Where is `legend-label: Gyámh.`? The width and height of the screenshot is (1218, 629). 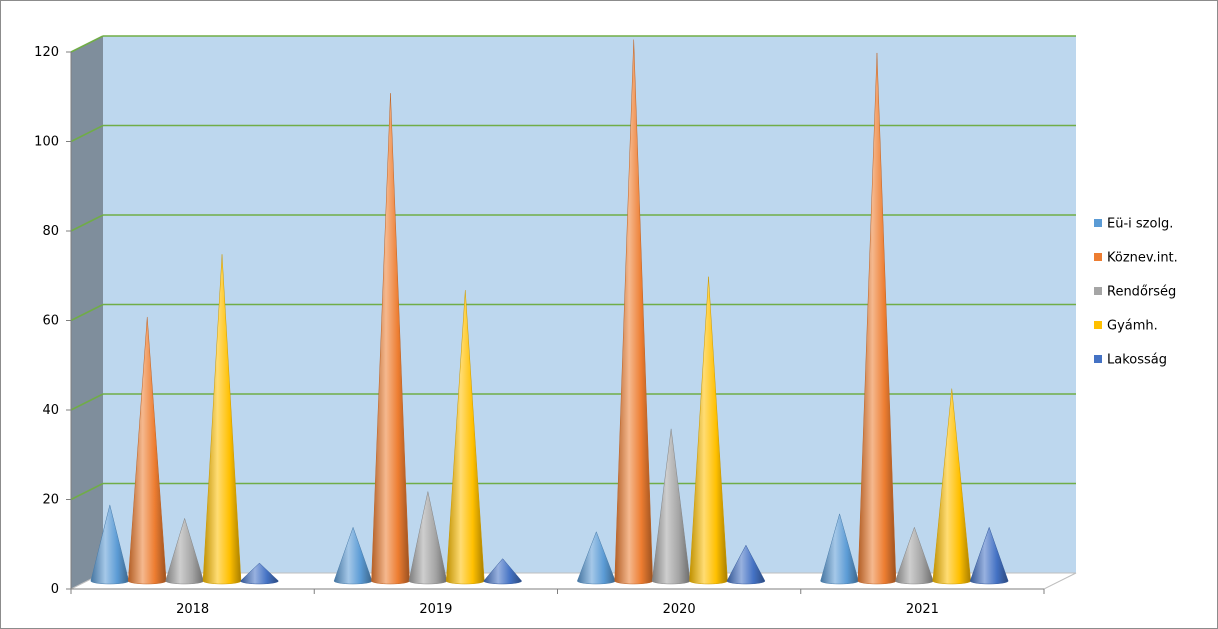 legend-label: Gyámh. is located at coordinates (1132, 326).